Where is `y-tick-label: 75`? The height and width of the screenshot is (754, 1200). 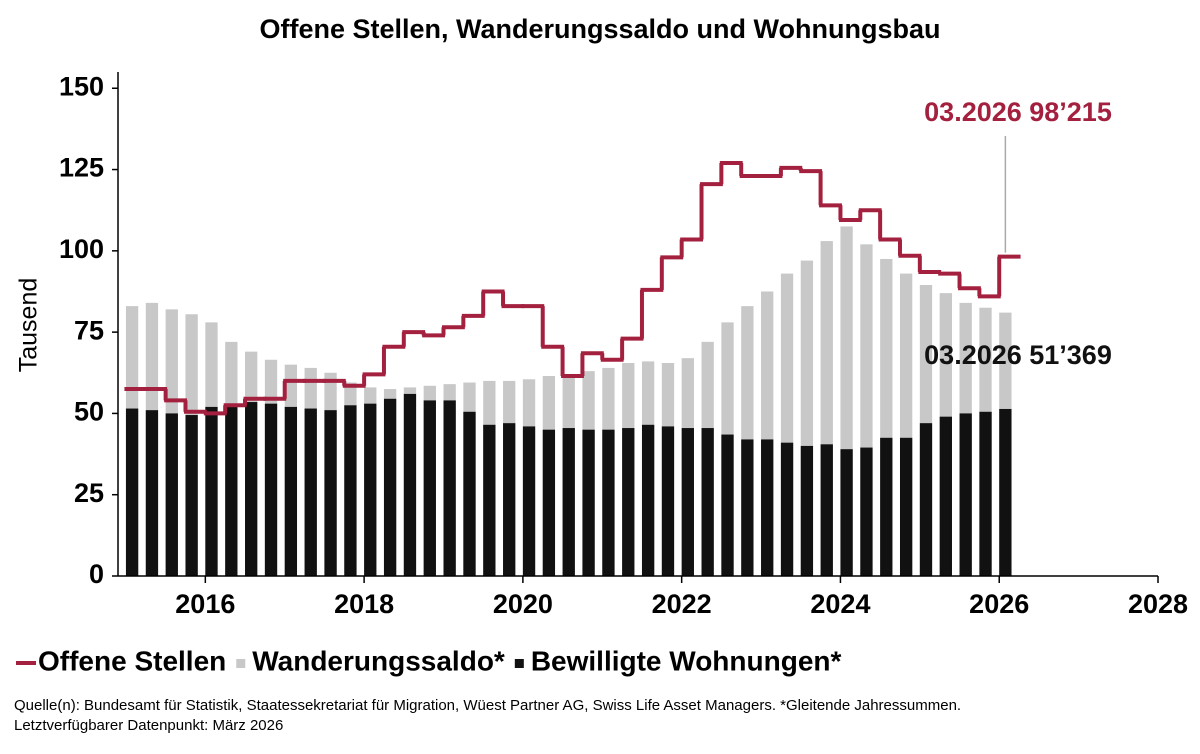
y-tick-label: 75 is located at coordinates (89, 330).